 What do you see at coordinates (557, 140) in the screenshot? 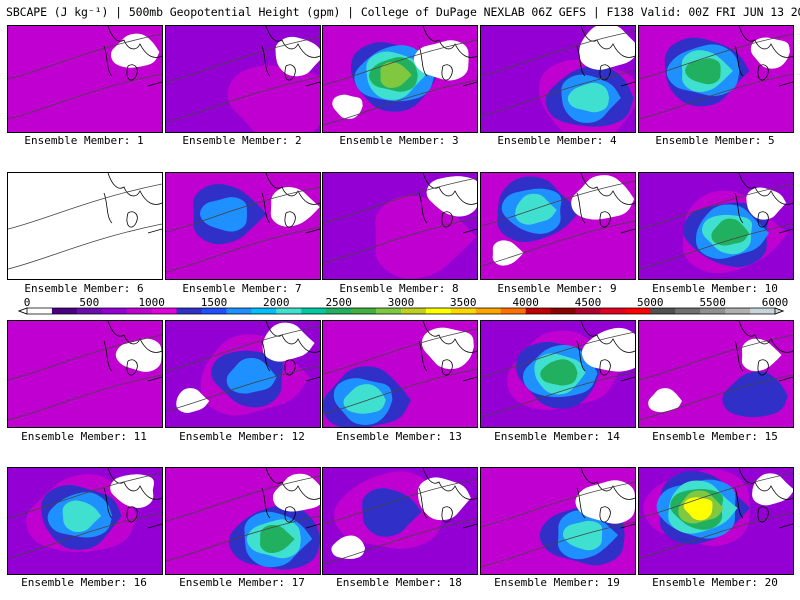
I see `ensemble-member-label: Ensemble Member: 4` at bounding box center [557, 140].